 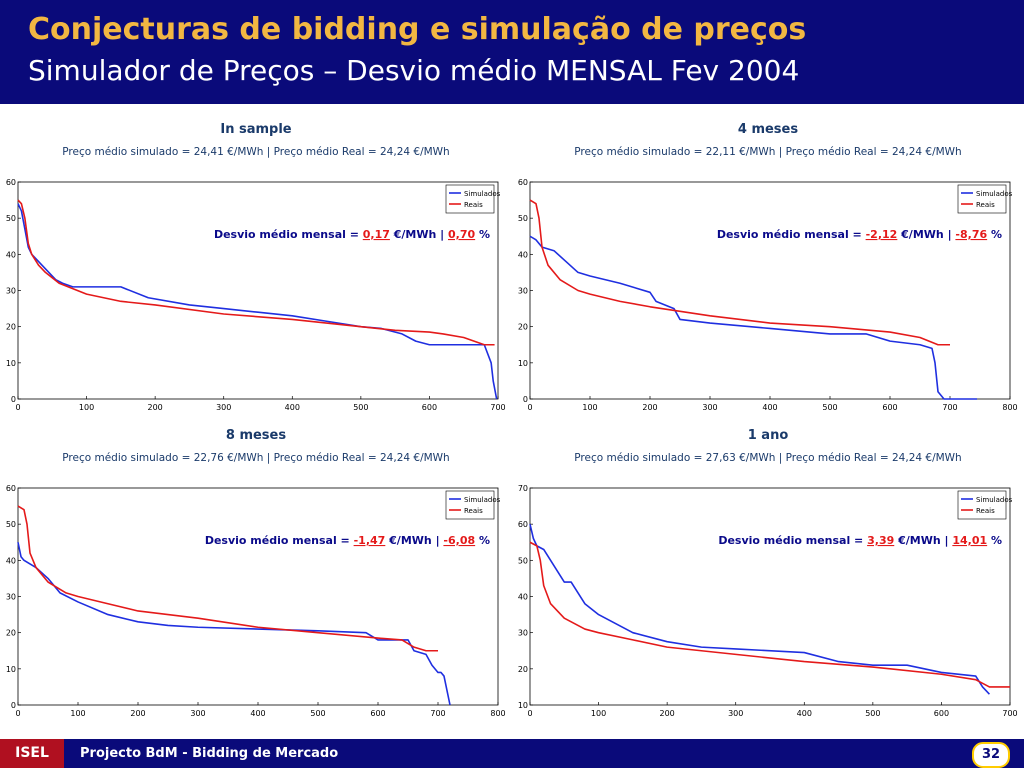 What do you see at coordinates (768, 435) in the screenshot?
I see `panel-title: 1 ano` at bounding box center [768, 435].